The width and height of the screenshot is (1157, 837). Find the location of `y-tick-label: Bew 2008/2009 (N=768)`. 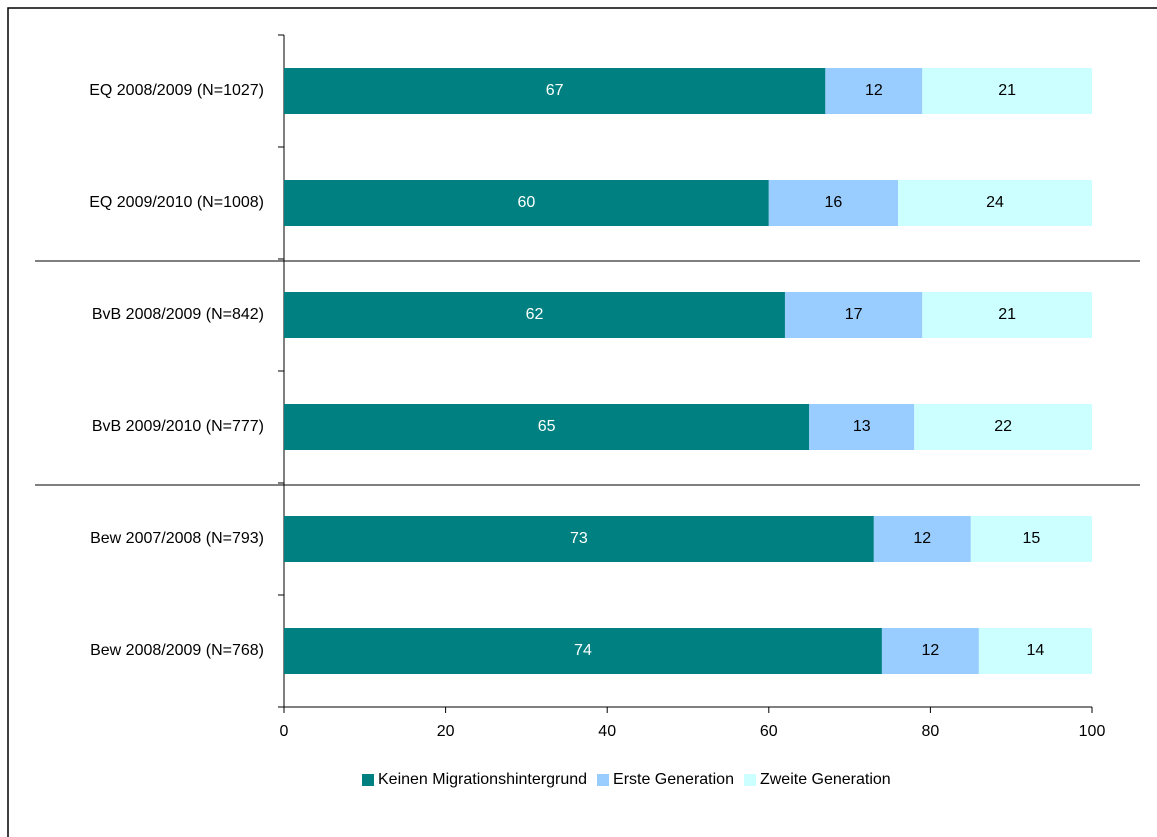

y-tick-label: Bew 2008/2009 (N=768) is located at coordinates (177, 650).